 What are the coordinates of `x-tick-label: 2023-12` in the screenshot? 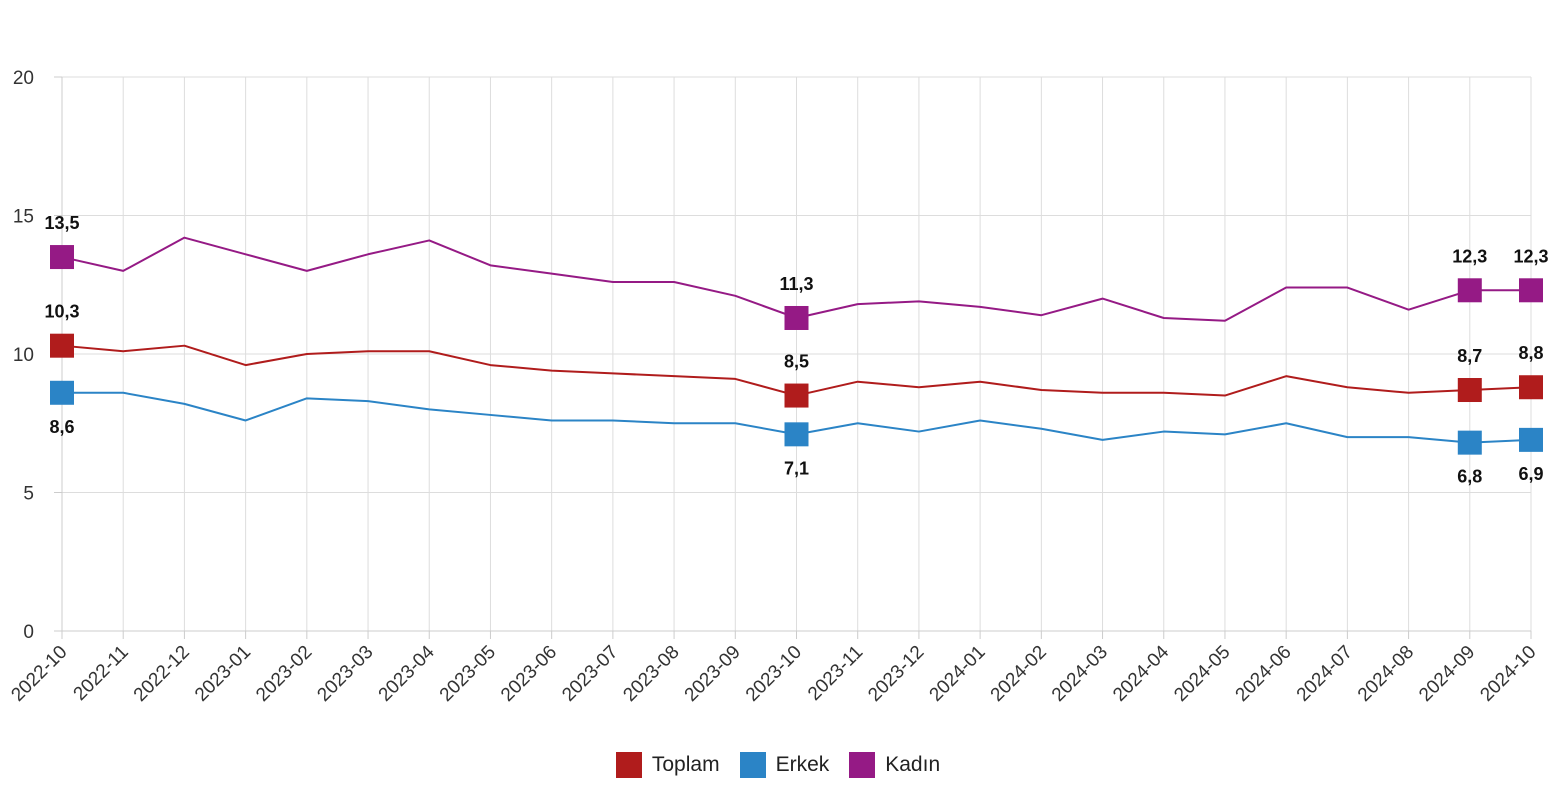 It's located at (896, 674).